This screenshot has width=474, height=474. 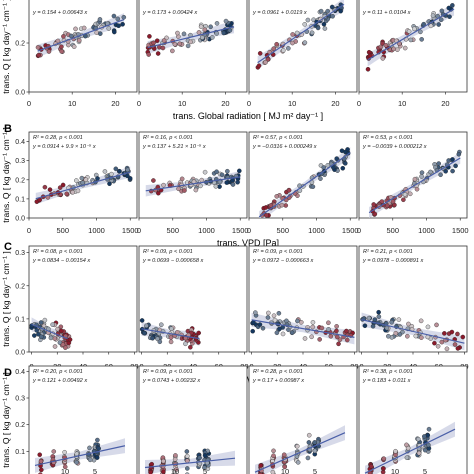 I want to click on y-axis-label: trans. Q [ kg day⁻¹ cm⁻¹ ], so click(x=6, y=174).